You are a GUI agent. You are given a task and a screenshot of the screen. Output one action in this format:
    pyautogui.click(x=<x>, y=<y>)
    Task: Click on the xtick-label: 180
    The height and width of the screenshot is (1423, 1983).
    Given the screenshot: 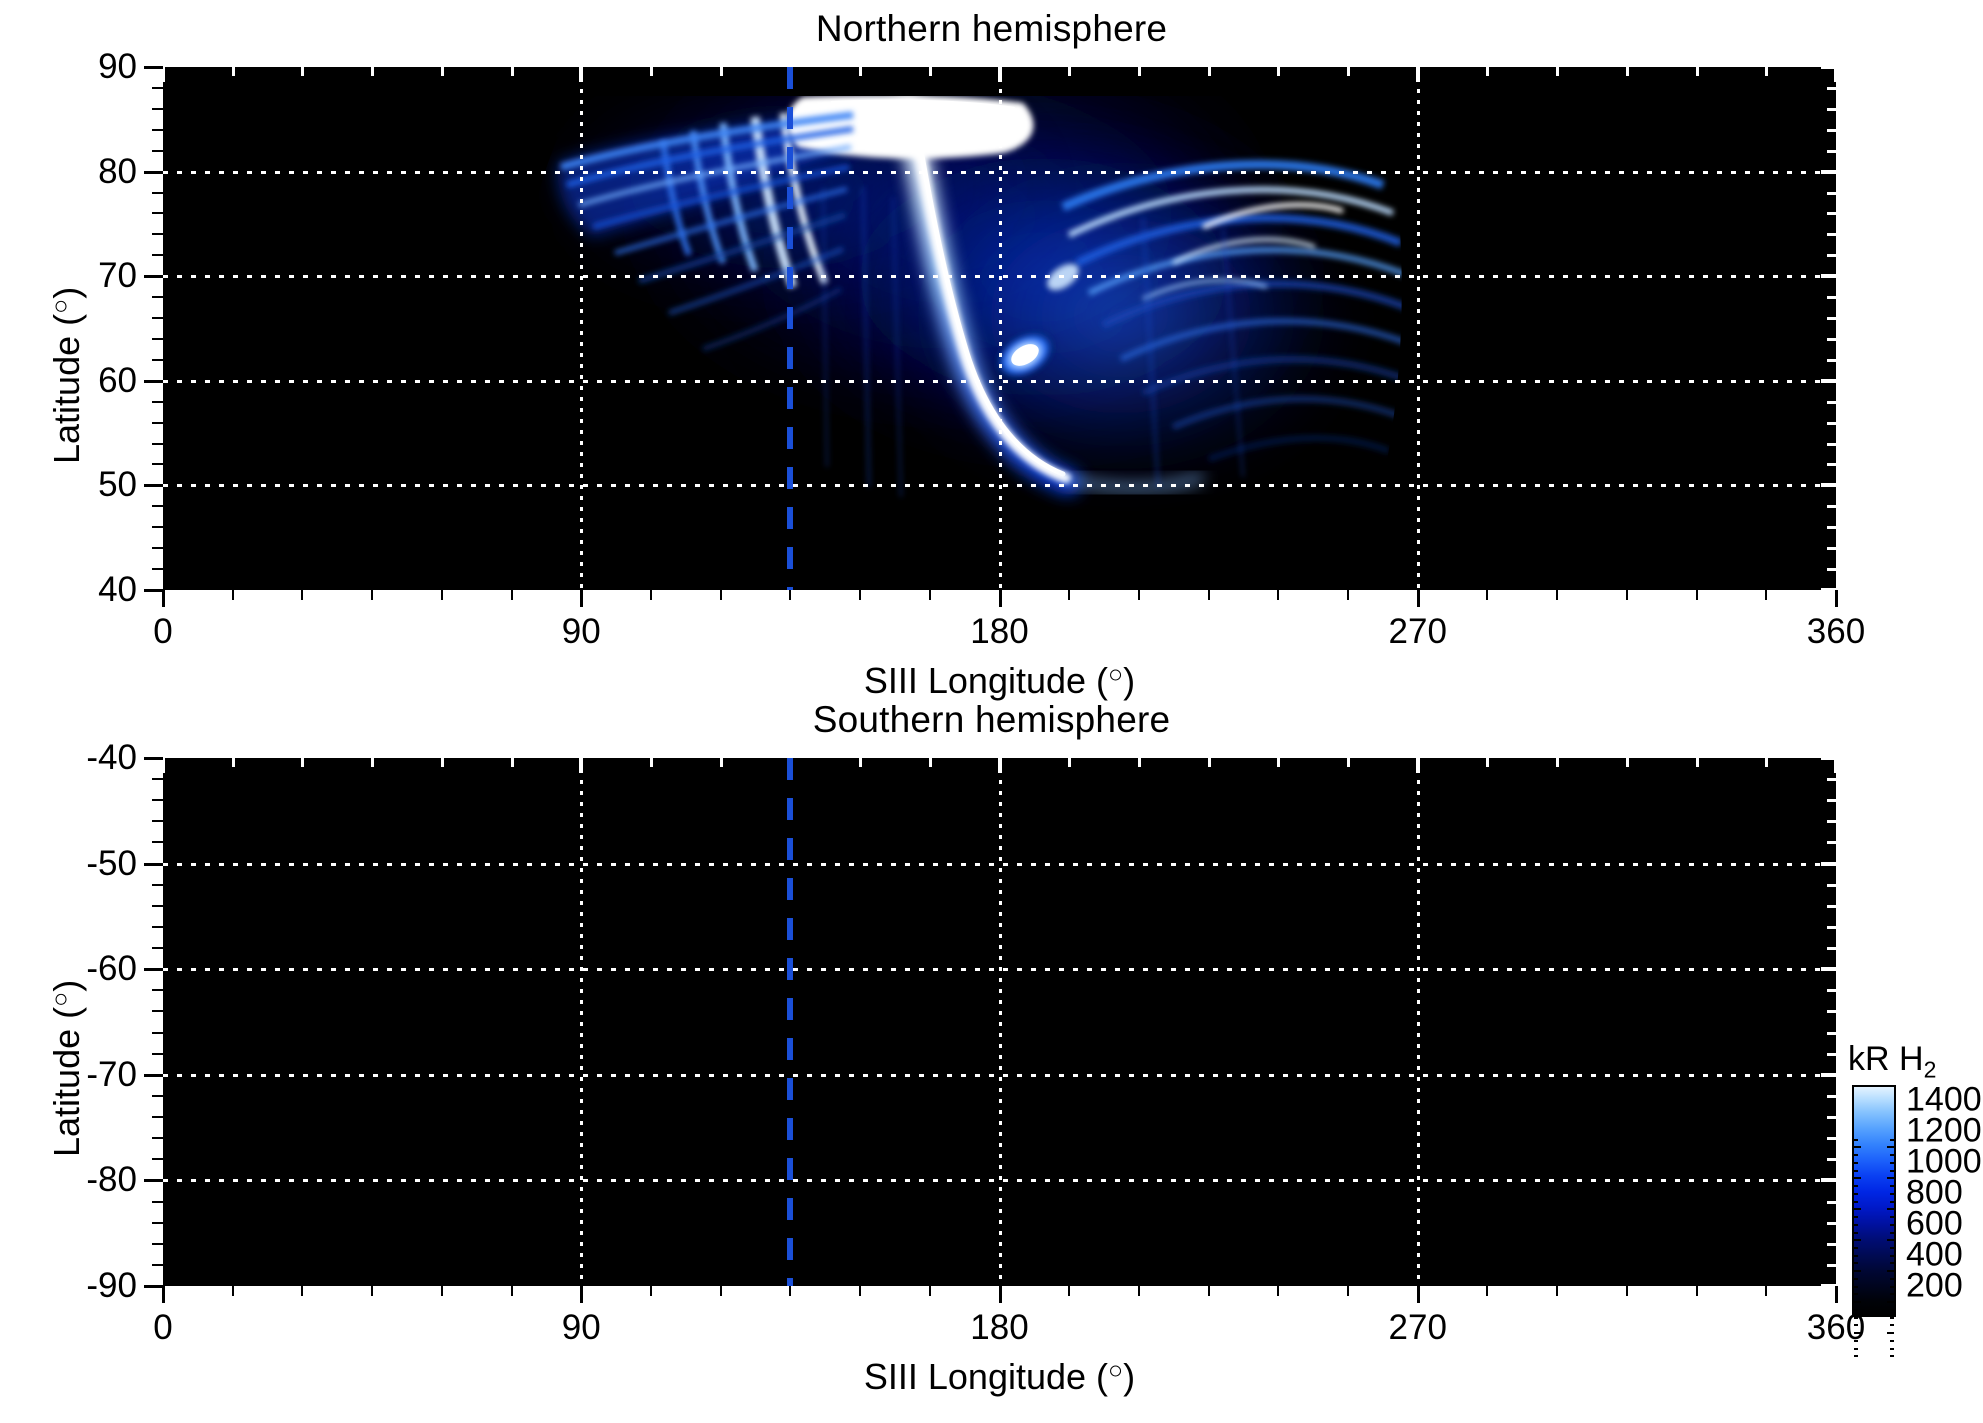 What is the action you would take?
    pyautogui.click(x=999, y=1327)
    